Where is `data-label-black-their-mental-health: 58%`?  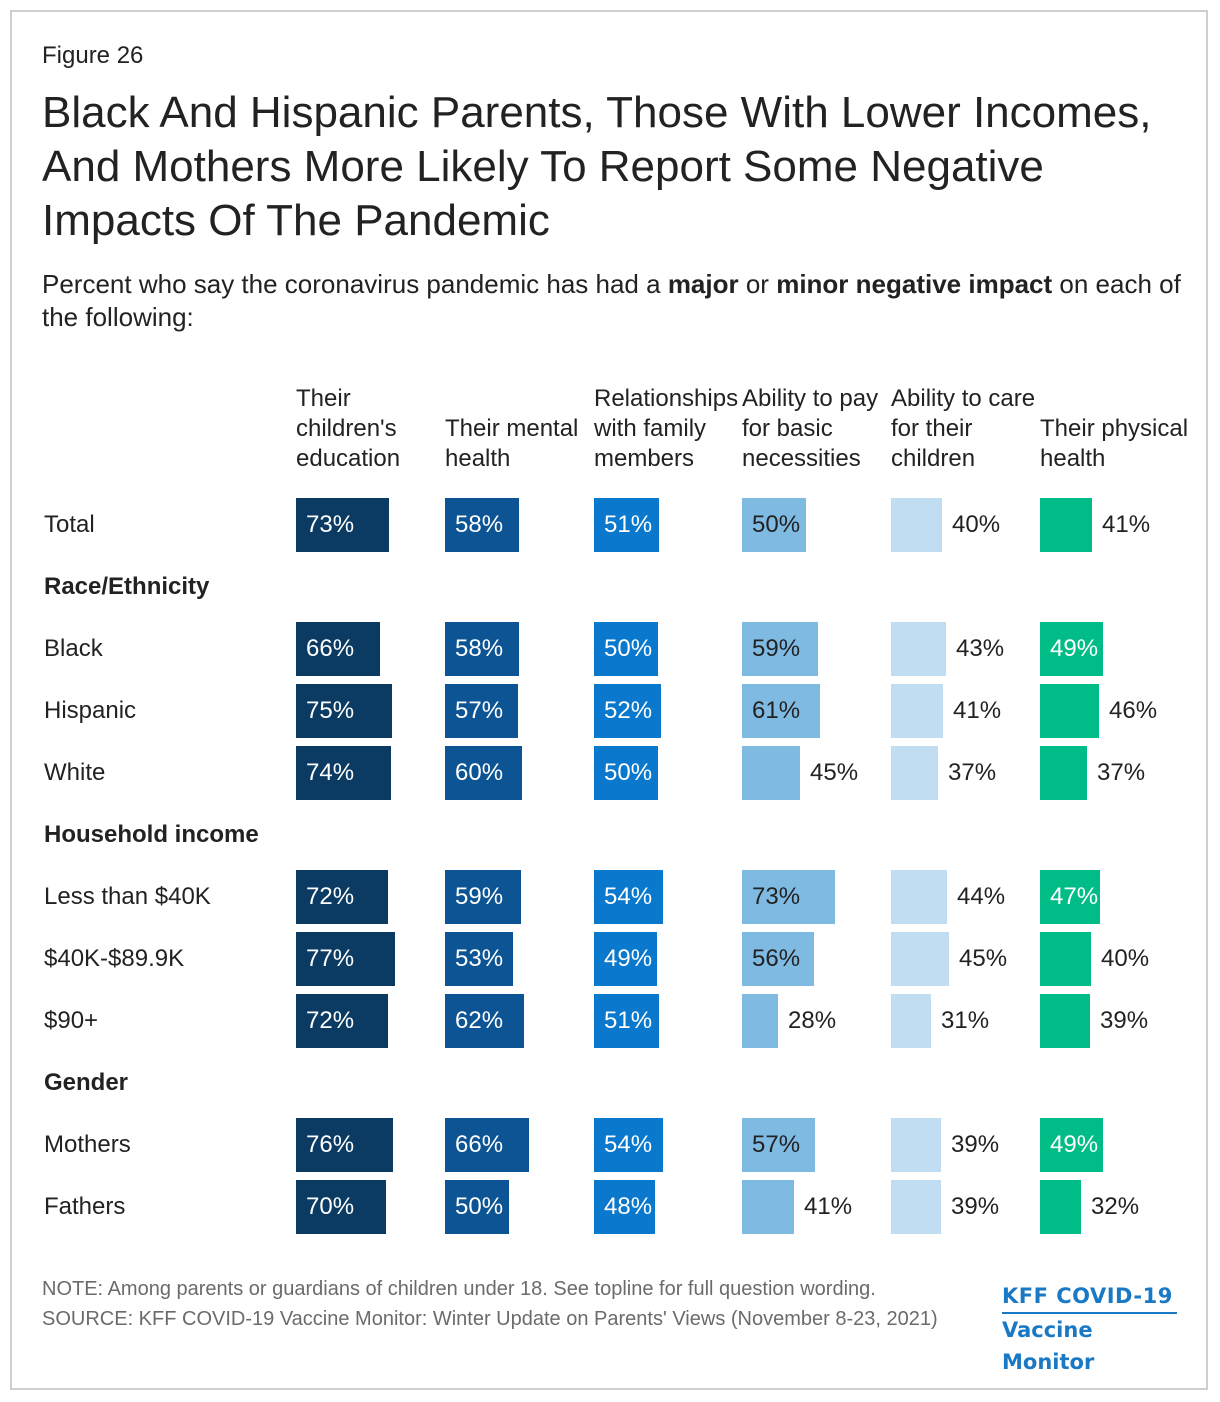
data-label-black-their-mental-health: 58% is located at coordinates (479, 648).